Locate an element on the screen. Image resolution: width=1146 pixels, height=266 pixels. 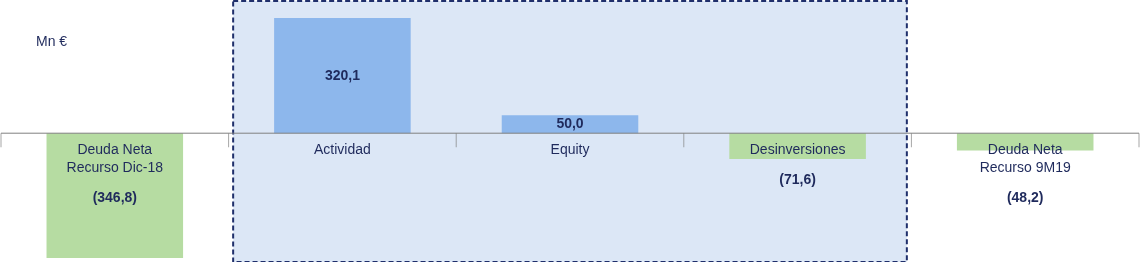
data-label: (48,2) is located at coordinates (1025, 197).